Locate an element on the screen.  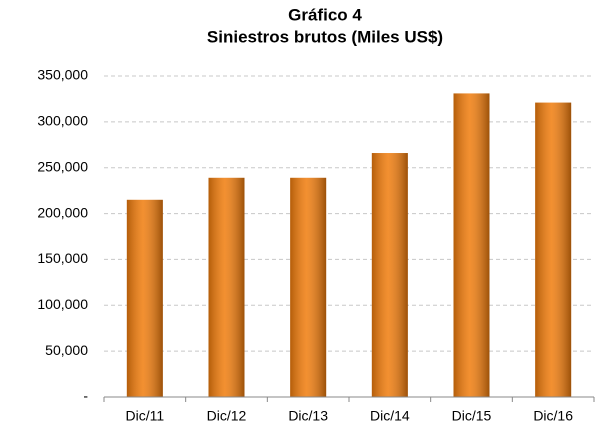
x-tick-label: Dic/15 is located at coordinates (472, 416).